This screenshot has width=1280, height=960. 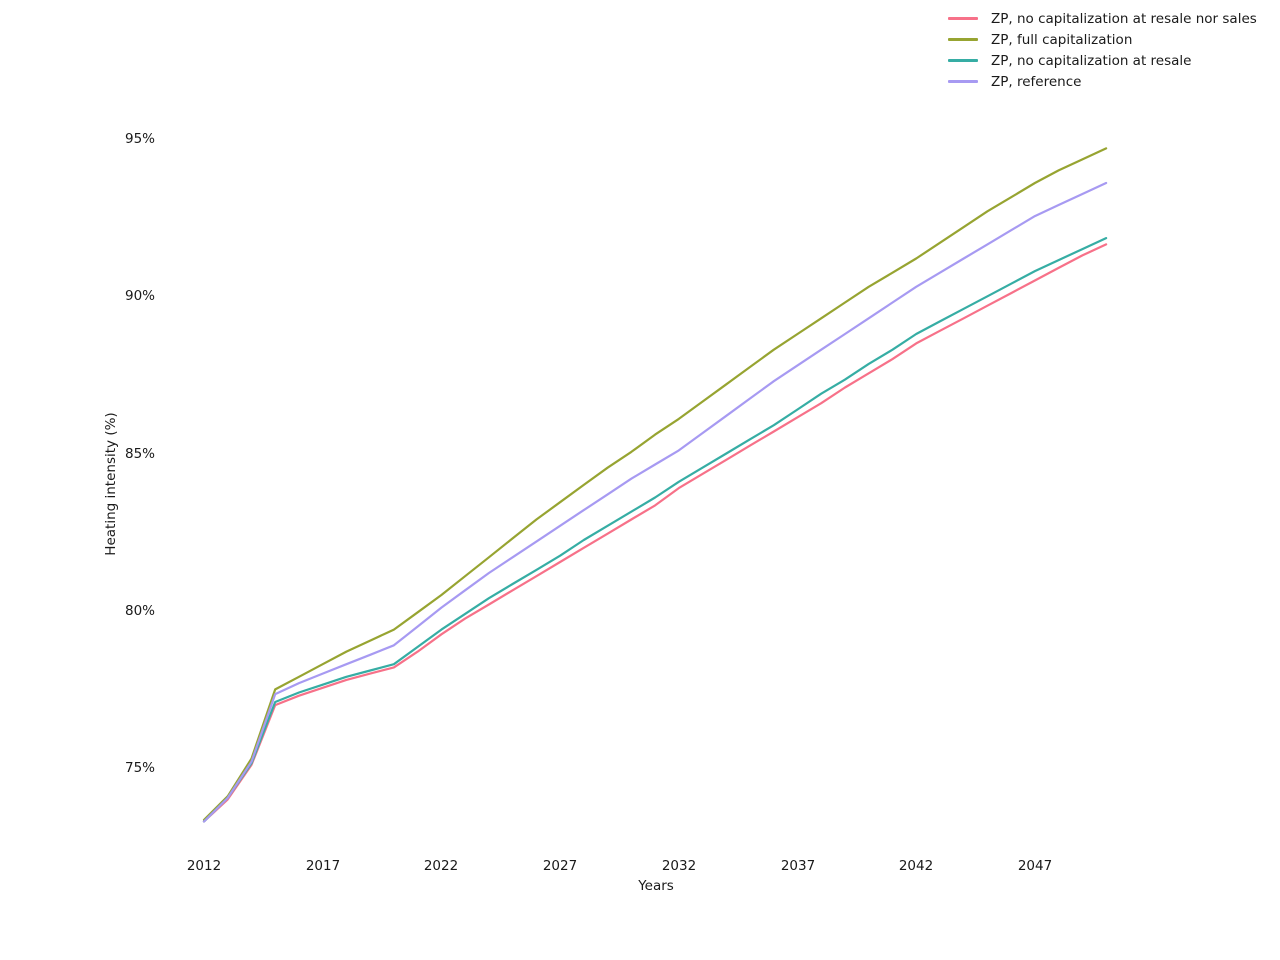 I want to click on x-tick-label: 2017, so click(x=323, y=866).